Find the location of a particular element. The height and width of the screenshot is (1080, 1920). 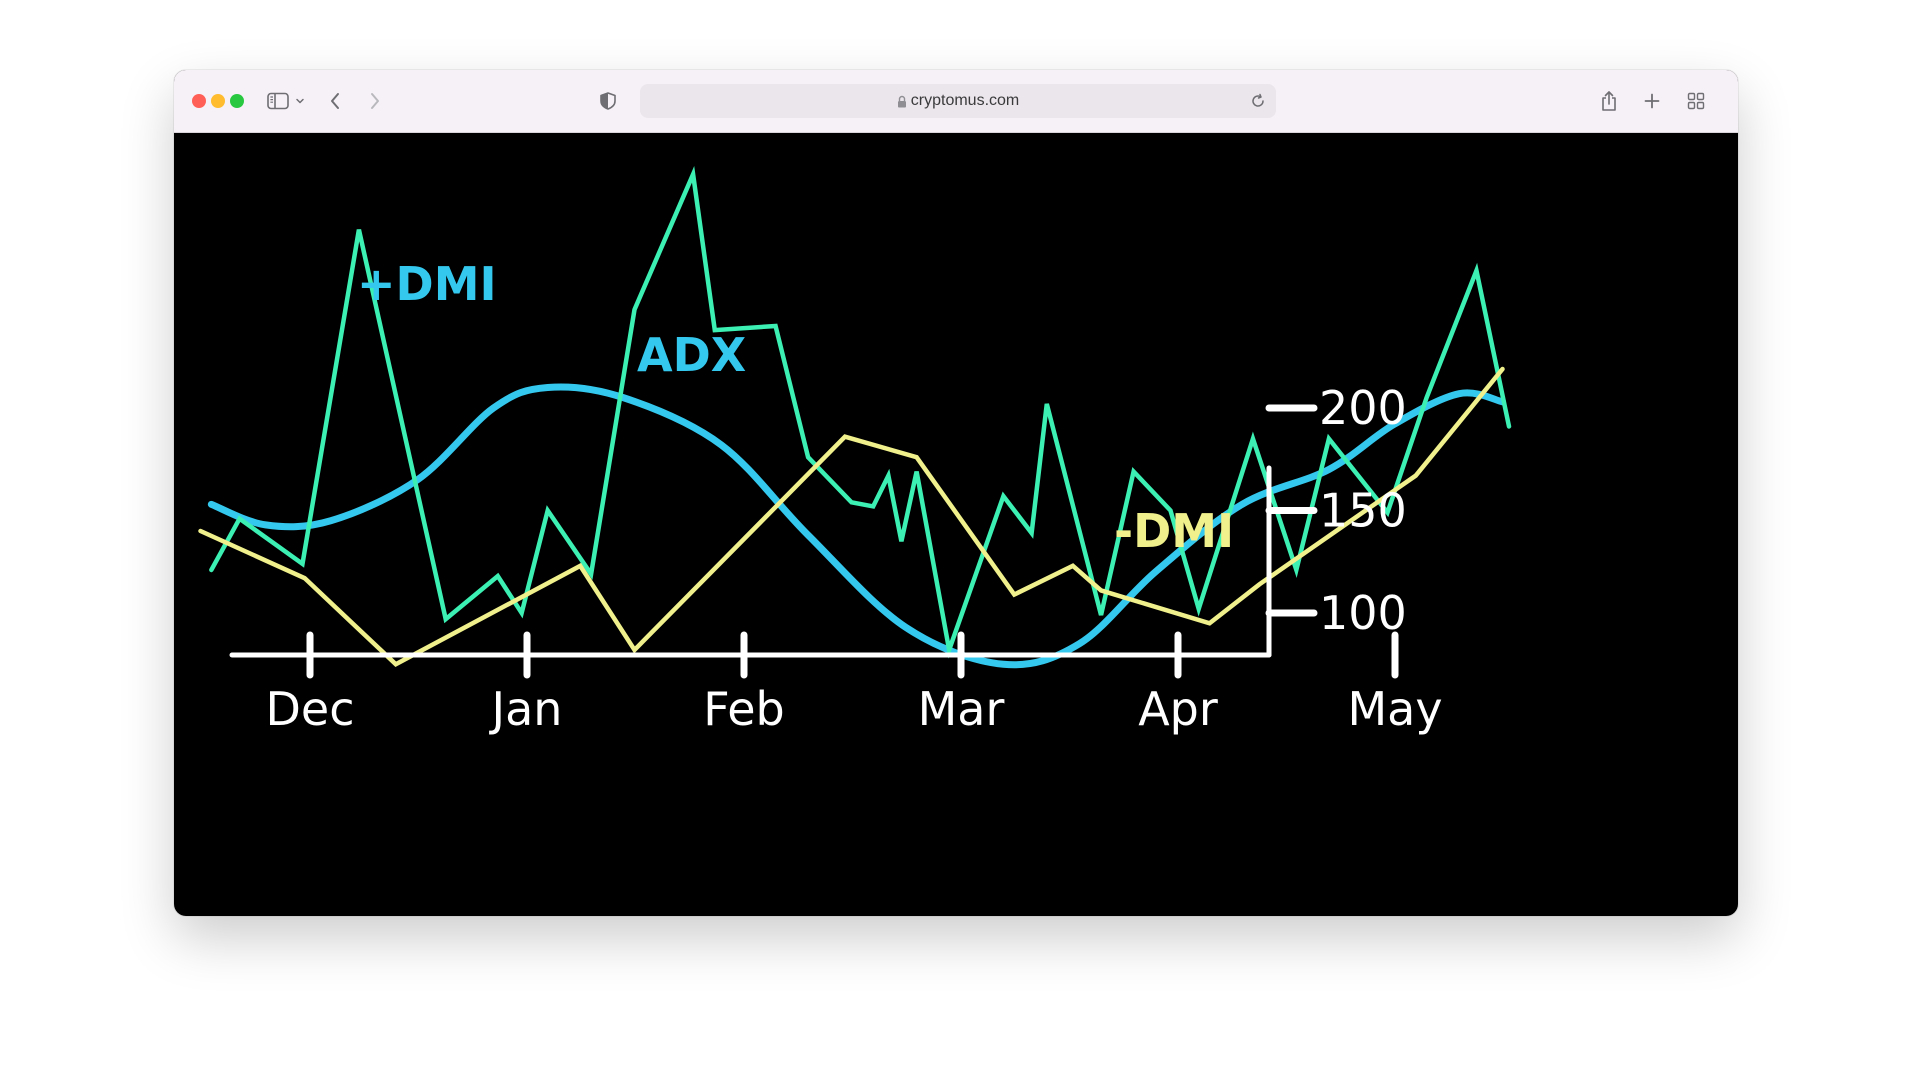

url-text: cryptomus.com is located at coordinates (965, 100).